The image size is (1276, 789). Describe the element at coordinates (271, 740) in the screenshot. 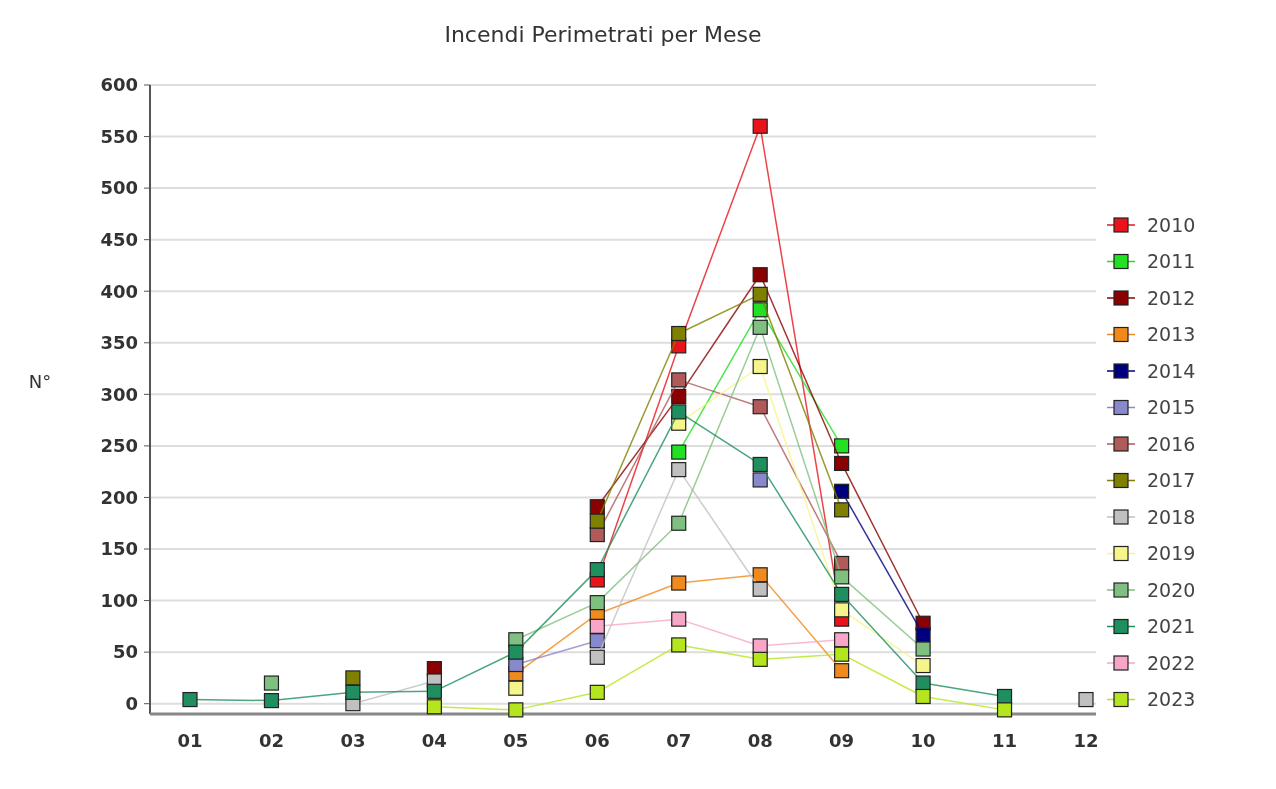

I see `x-tick-label: 02` at that location.